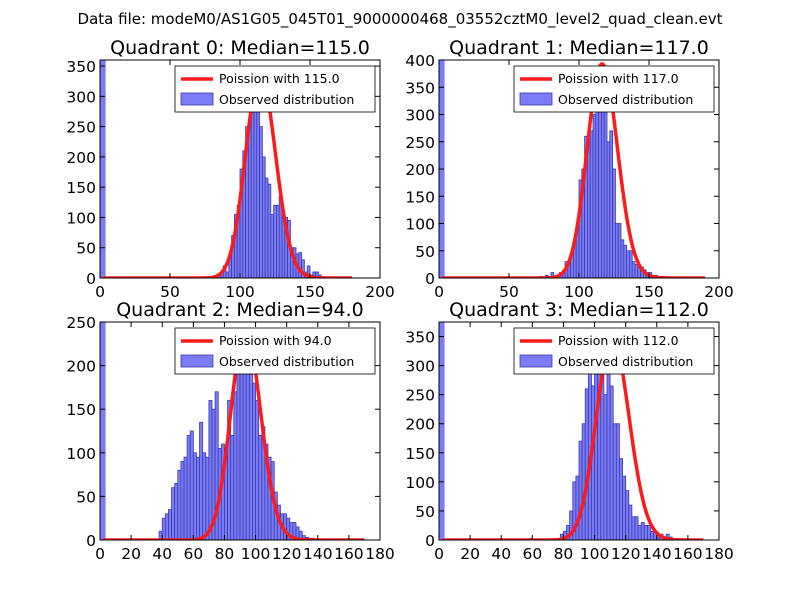  Describe the element at coordinates (349, 554) in the screenshot. I see `x-tick-label: 160` at that location.